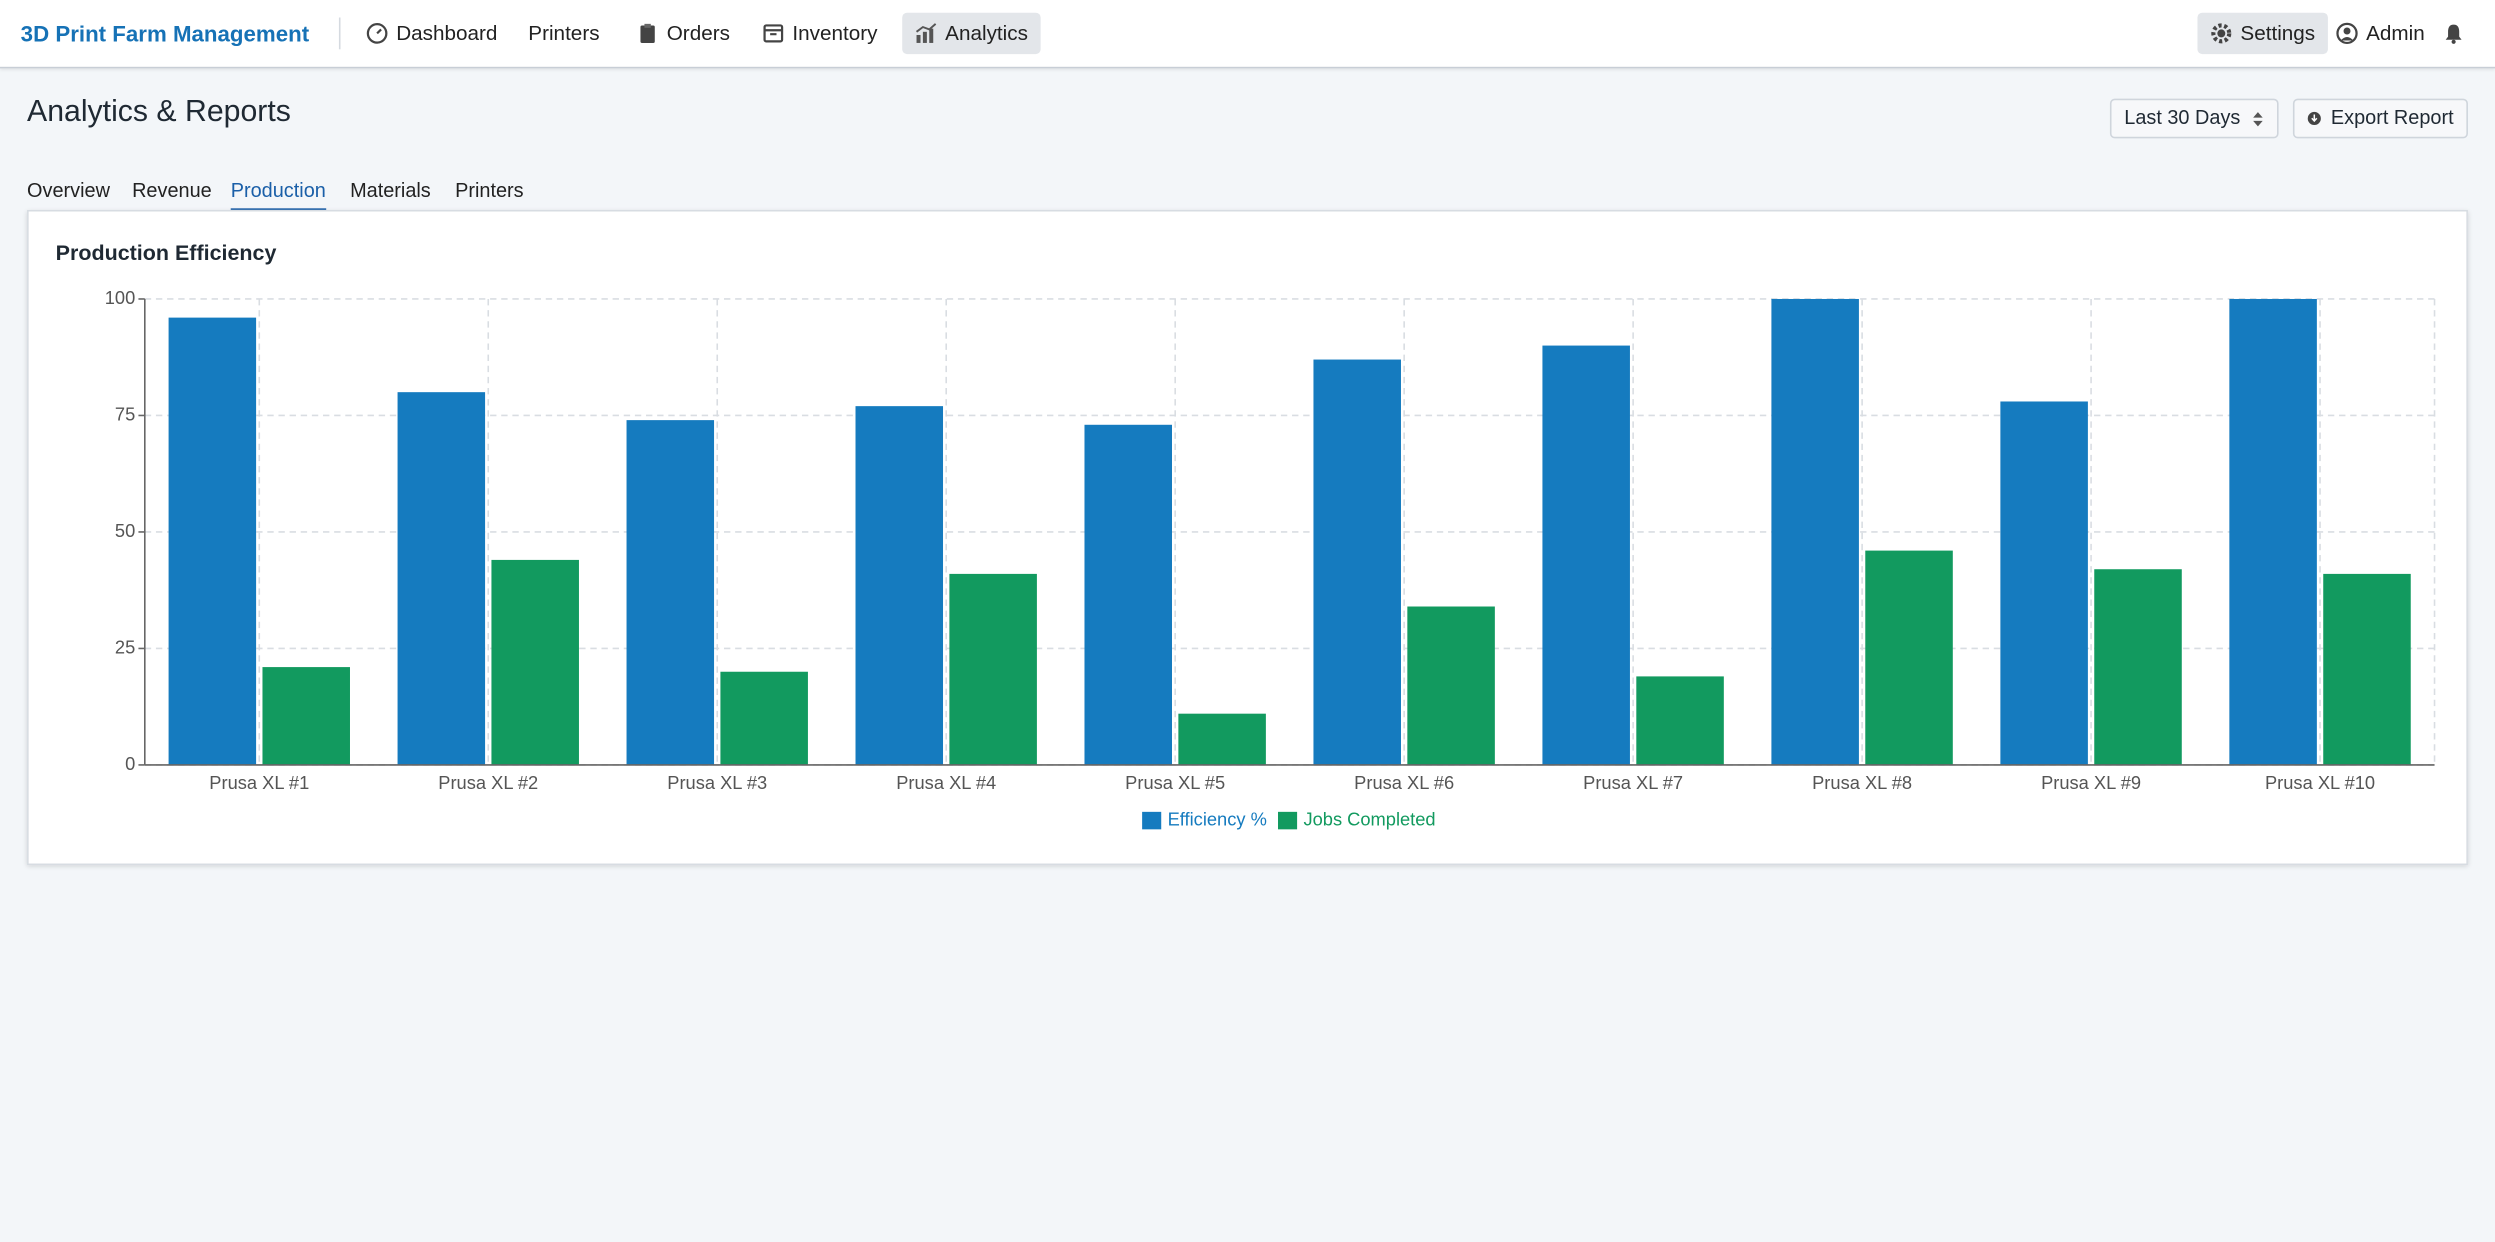  What do you see at coordinates (2278, 32) in the screenshot?
I see `label: Settings` at bounding box center [2278, 32].